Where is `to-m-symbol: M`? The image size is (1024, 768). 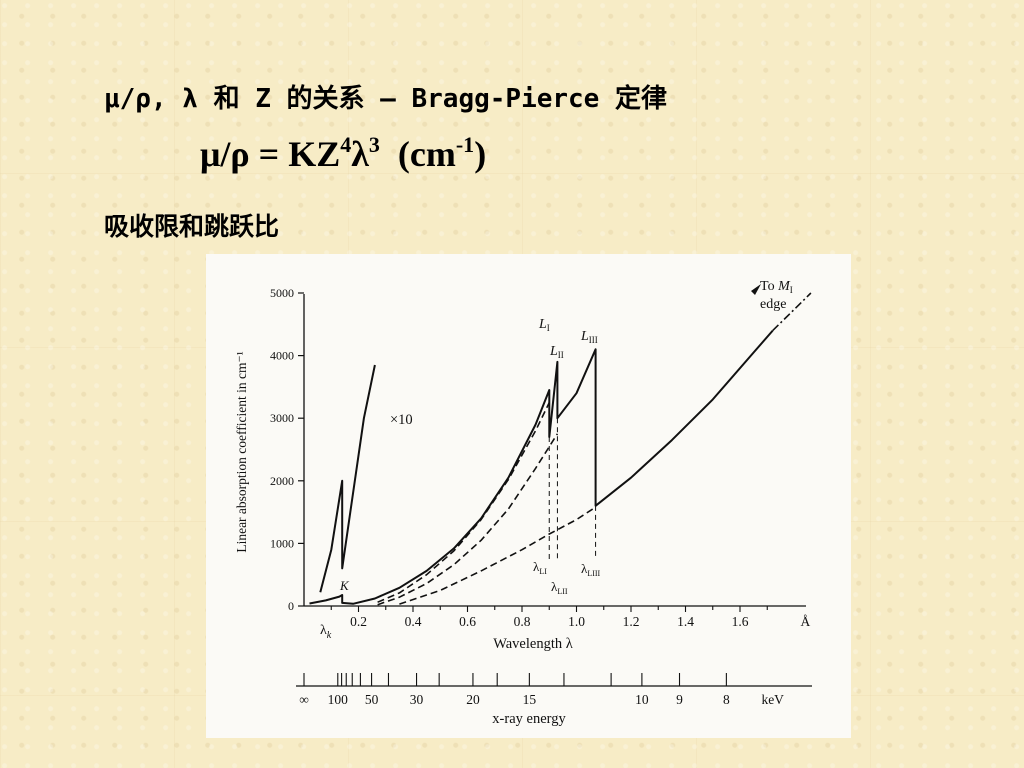
to-m-symbol: M is located at coordinates (784, 286).